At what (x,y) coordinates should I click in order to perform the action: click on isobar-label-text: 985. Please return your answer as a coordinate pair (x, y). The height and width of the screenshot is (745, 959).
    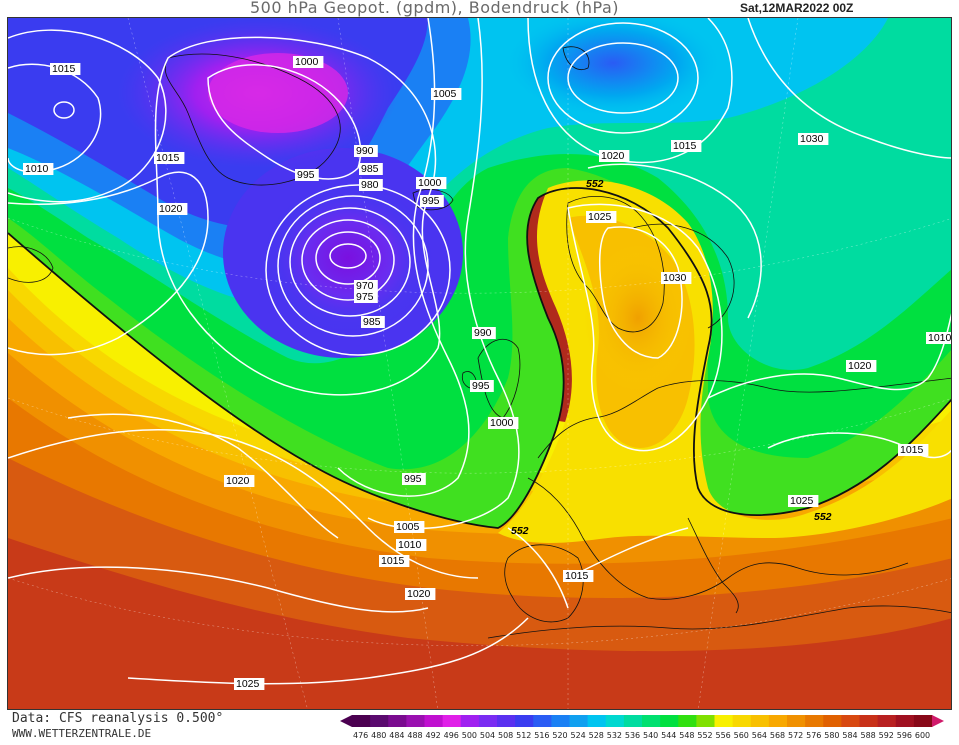
    Looking at the image, I should click on (370, 169).